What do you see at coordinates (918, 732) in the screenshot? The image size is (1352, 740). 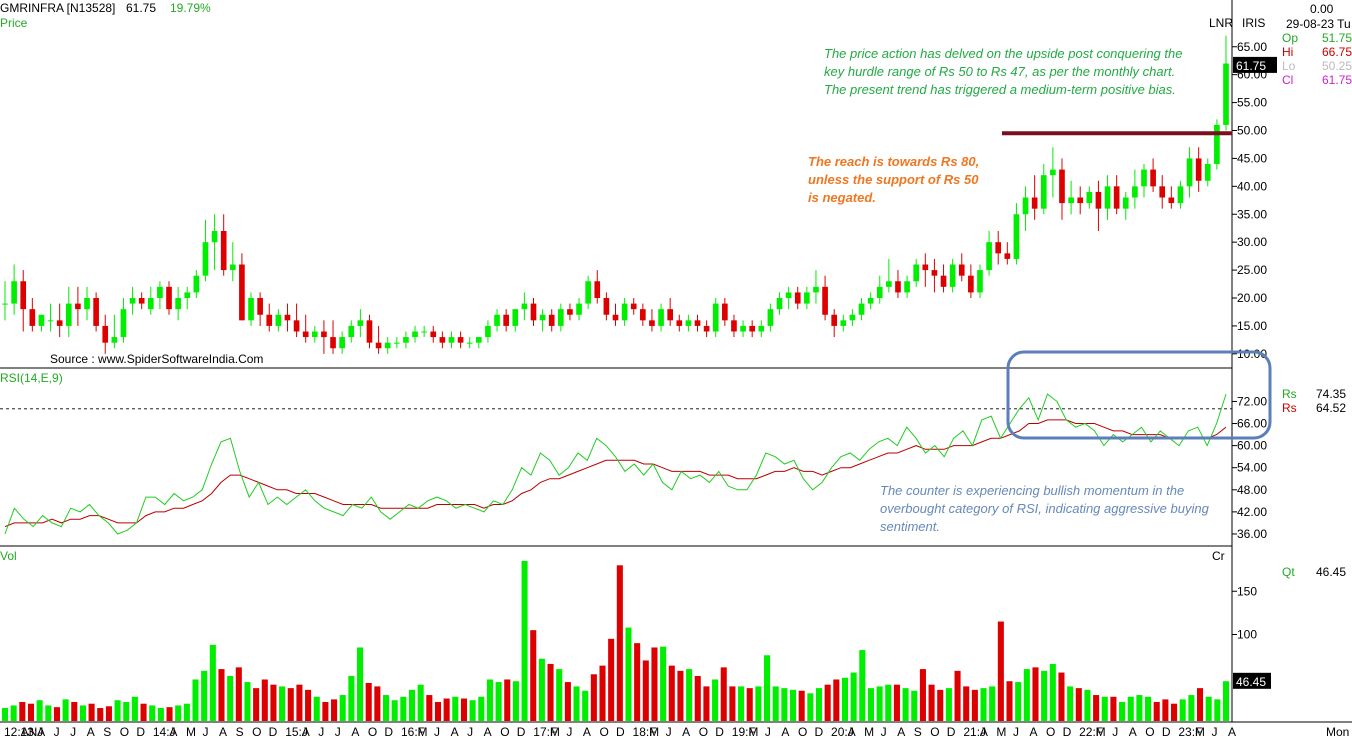 I see `x-axis-label: S` at bounding box center [918, 732].